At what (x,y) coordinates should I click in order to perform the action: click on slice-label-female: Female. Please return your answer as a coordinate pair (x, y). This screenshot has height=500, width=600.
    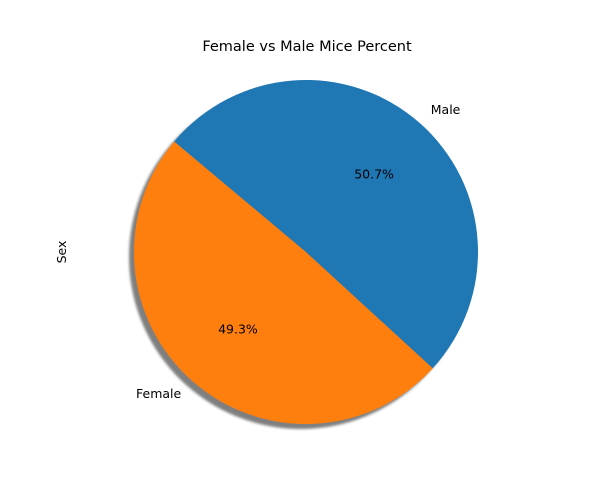
    Looking at the image, I should click on (159, 393).